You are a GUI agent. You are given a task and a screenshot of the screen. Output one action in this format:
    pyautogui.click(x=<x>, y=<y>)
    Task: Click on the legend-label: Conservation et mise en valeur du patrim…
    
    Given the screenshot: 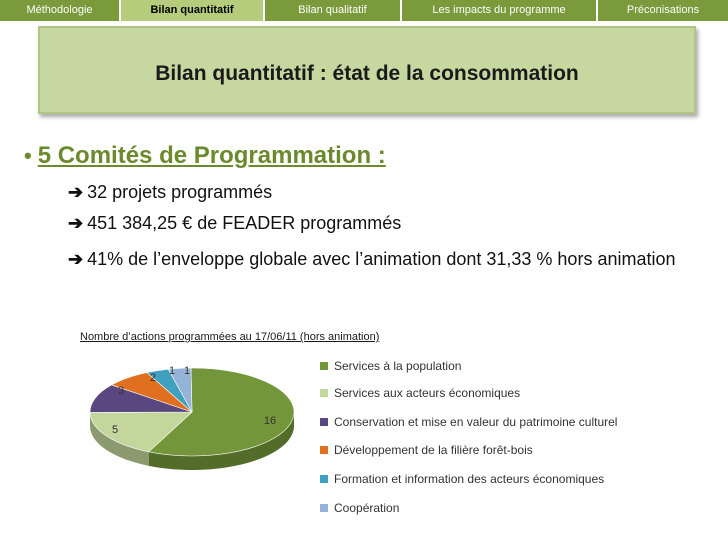 What is the action you would take?
    pyautogui.click(x=476, y=422)
    